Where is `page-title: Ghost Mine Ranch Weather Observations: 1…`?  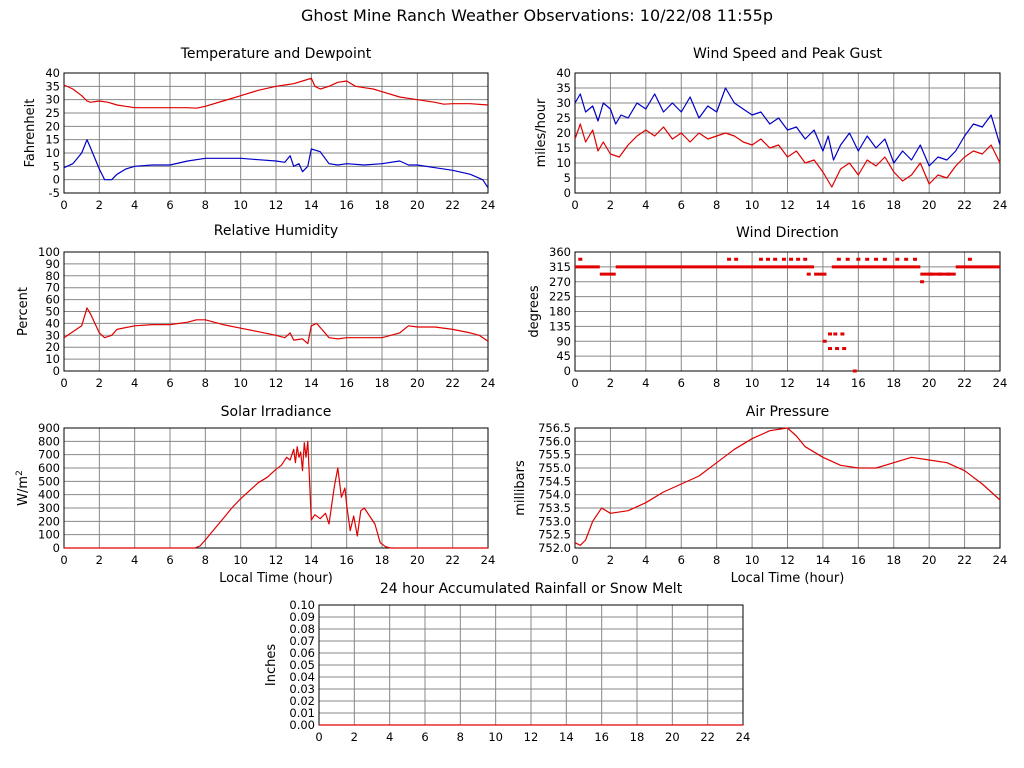 page-title: Ghost Mine Ranch Weather Observations: 1… is located at coordinates (537, 15).